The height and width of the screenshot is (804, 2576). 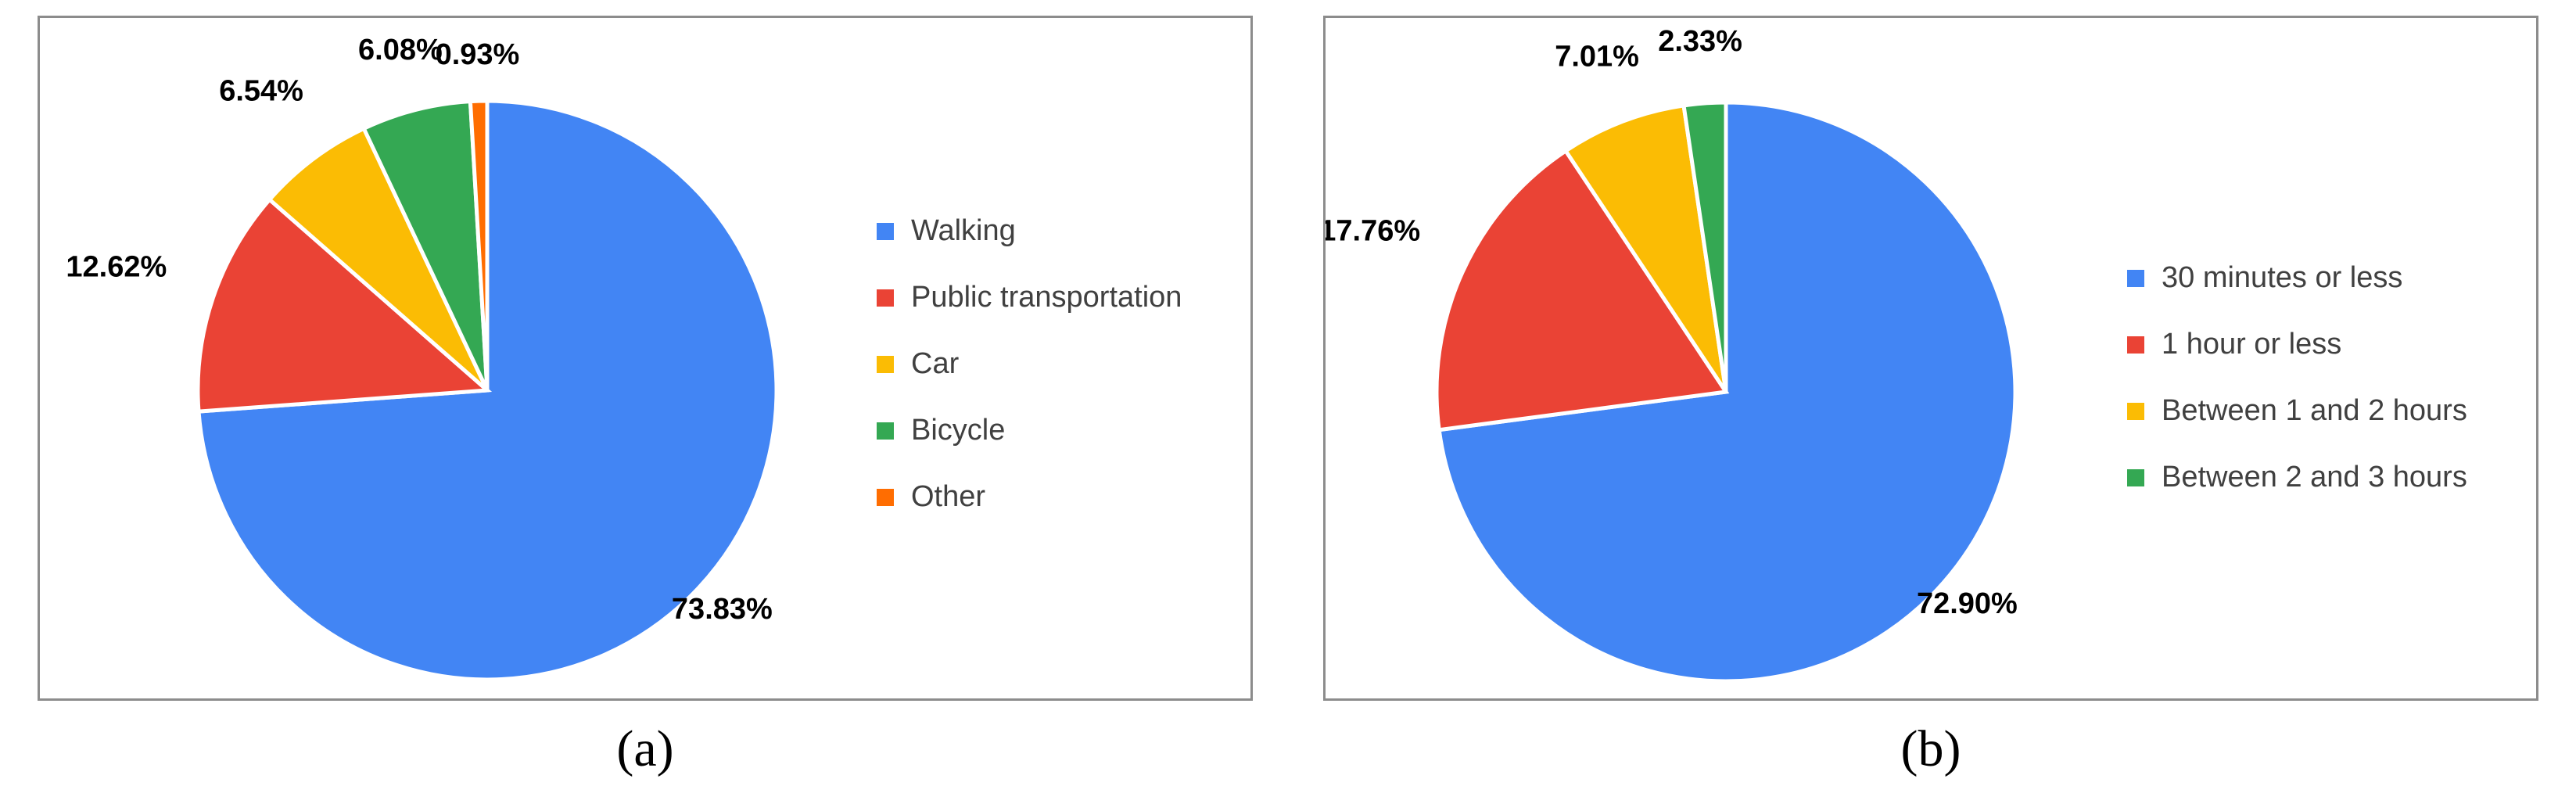 I want to click on data-label: 6.08%, so click(x=400, y=50).